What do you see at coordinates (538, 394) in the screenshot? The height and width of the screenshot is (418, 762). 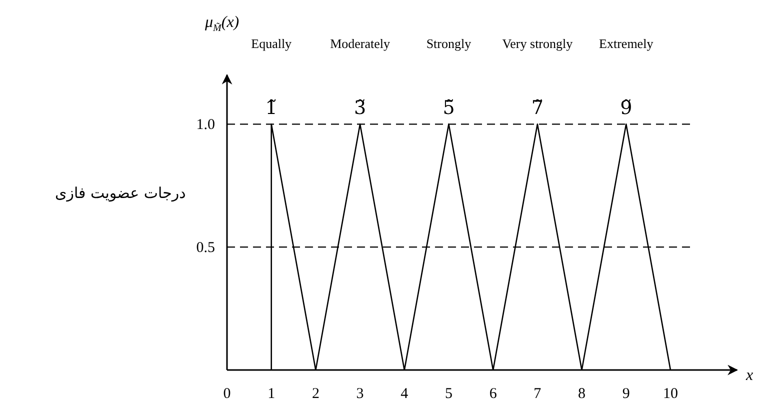 I see `x-tick-label: 7` at bounding box center [538, 394].